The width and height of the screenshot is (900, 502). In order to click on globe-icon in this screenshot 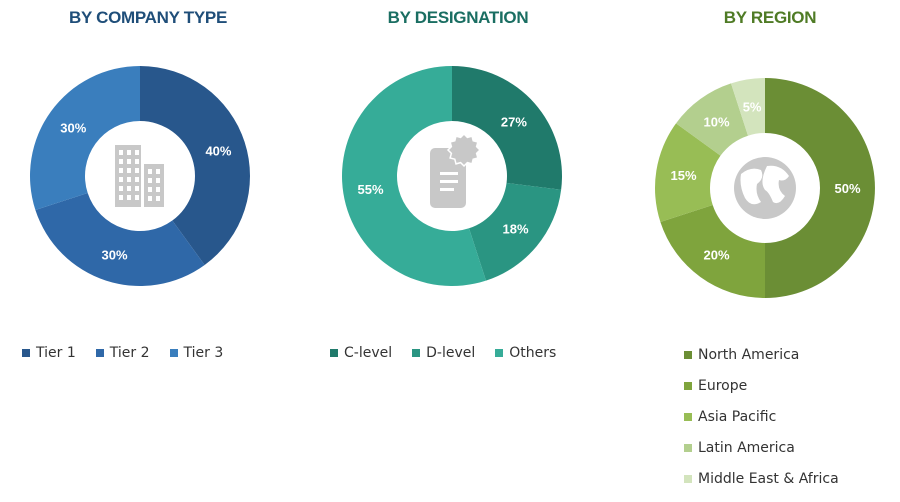, I will do `click(765, 188)`.